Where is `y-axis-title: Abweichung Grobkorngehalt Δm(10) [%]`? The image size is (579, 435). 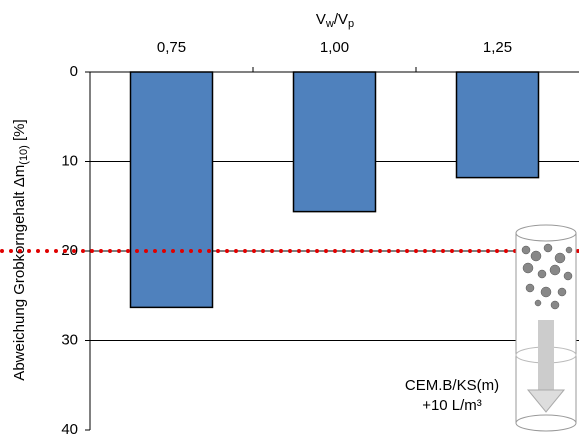 y-axis-title: Abweichung Grobkorngehalt Δm(10) [%] is located at coordinates (20, 249).